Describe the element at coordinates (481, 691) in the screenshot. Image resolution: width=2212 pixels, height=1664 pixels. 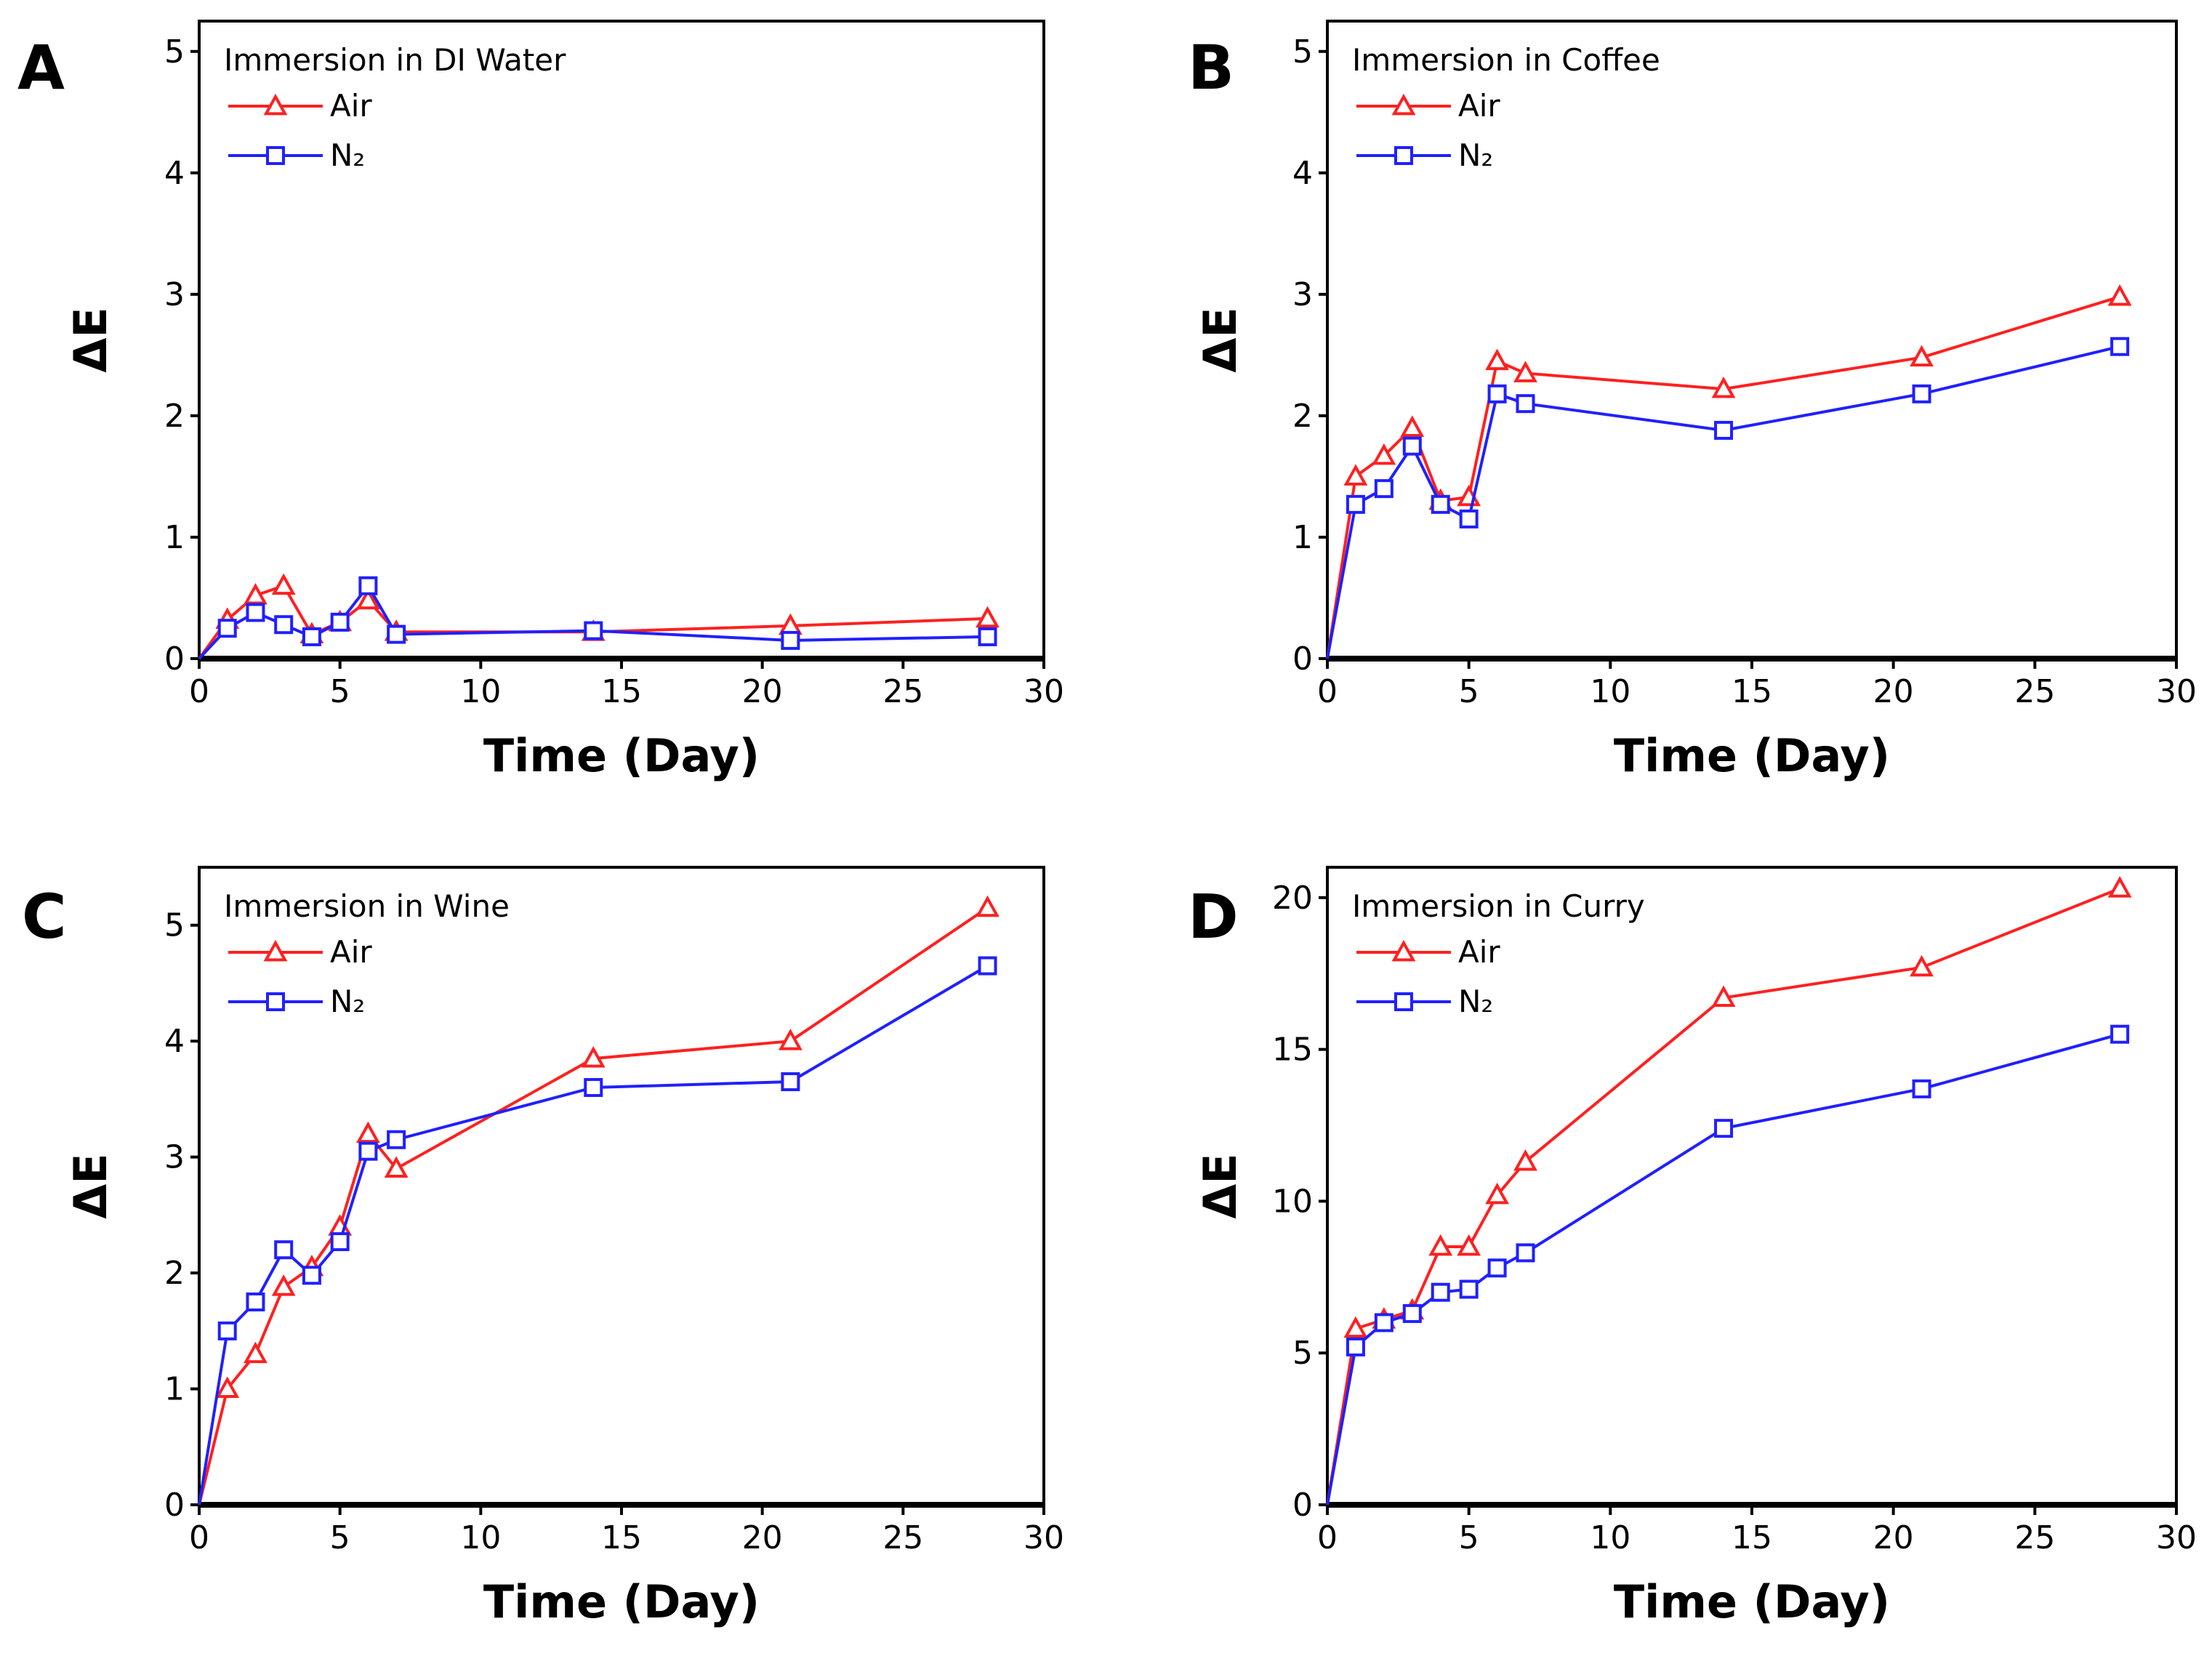
I see `x-tick-label: 10` at that location.